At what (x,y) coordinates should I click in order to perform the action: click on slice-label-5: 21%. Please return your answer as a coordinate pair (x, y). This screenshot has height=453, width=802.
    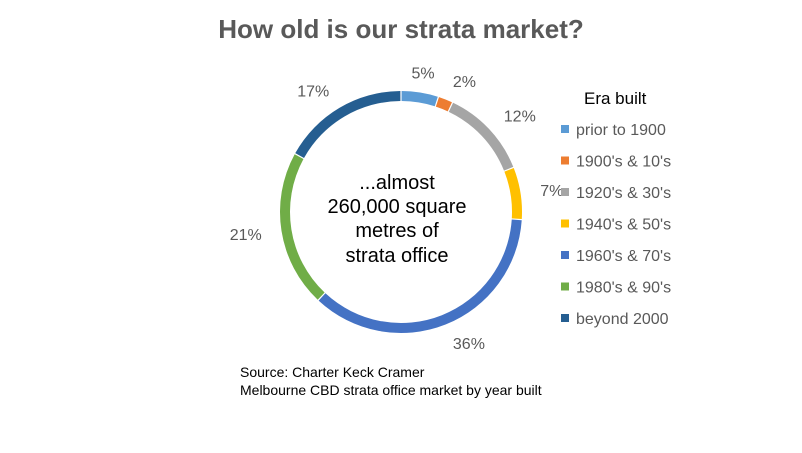
    Looking at the image, I should click on (246, 235).